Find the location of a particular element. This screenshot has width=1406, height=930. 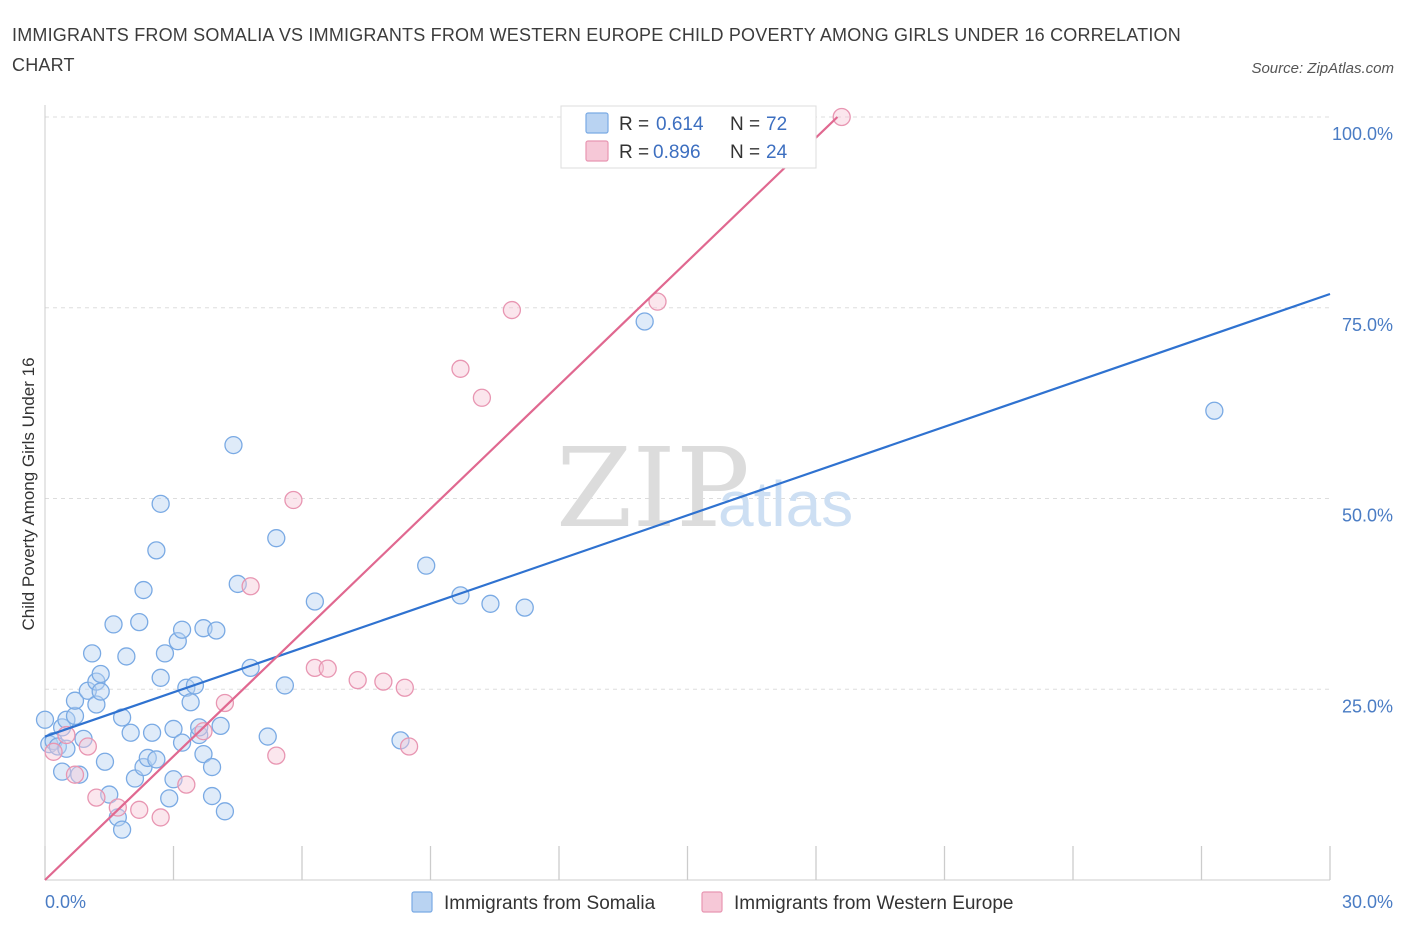

we-swatch is located at coordinates (597, 151).